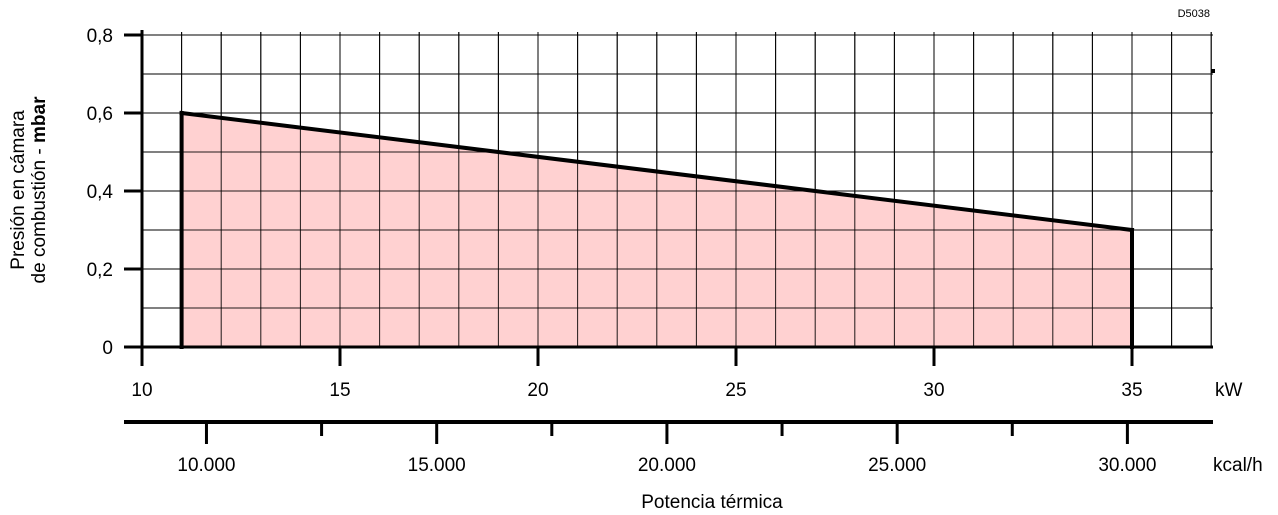  Describe the element at coordinates (1131, 390) in the screenshot. I see `kw-tick-label: 35` at that location.